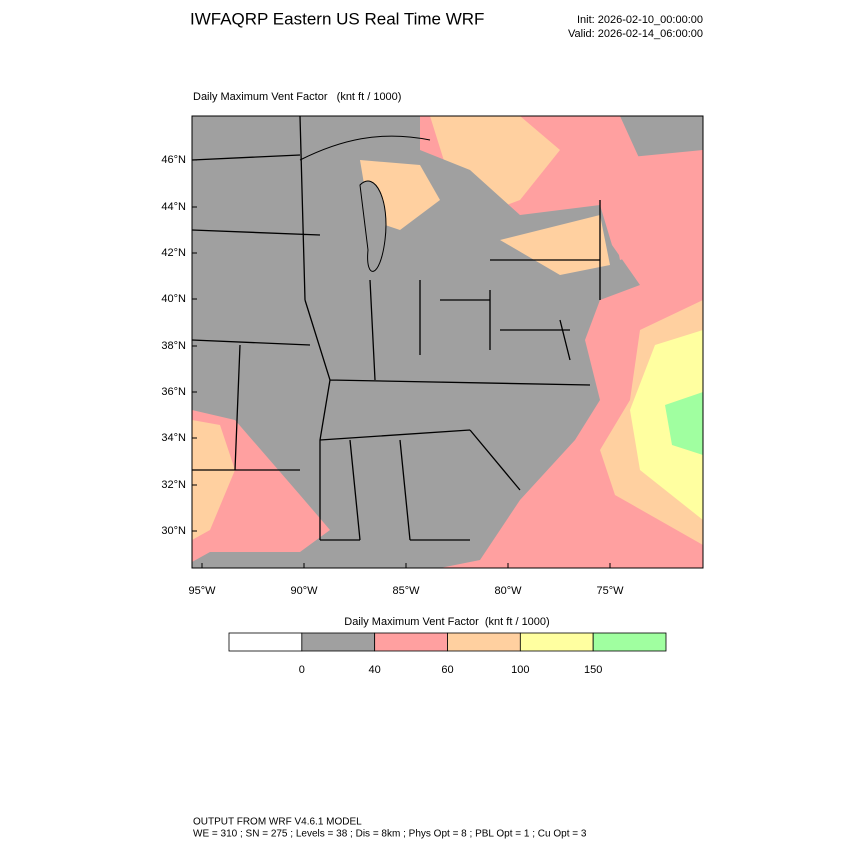 Image resolution: width=850 pixels, height=850 pixels. Describe the element at coordinates (406, 591) in the screenshot. I see `lon-label: 85°W` at that location.